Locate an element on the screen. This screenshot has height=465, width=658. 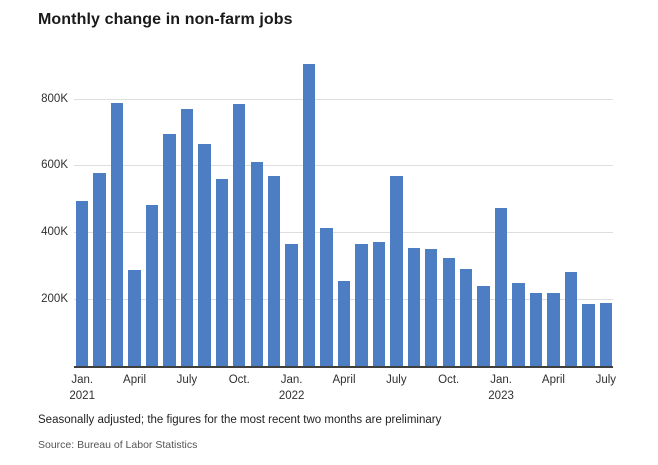
y-axis-label-600k: 600K is located at coordinates (54, 165).